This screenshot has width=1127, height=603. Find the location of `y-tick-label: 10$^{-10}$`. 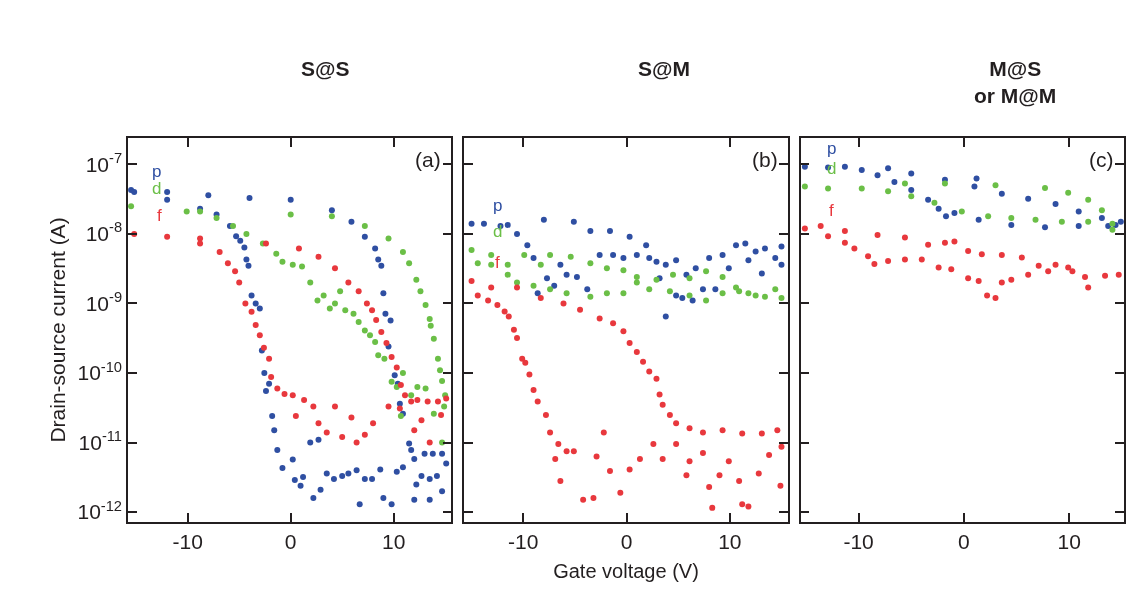

y-tick-label: 10$^{-10}$ is located at coordinates (100, 371).